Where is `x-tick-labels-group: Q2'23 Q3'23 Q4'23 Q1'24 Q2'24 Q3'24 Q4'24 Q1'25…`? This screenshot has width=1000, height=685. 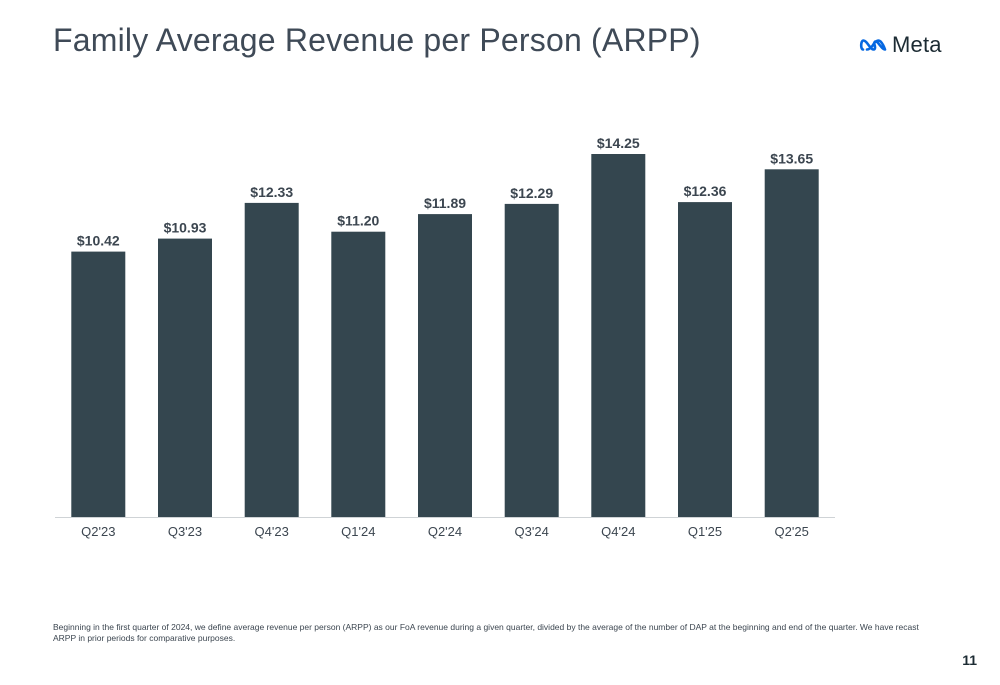
x-tick-labels-group: Q2'23 Q3'23 Q4'23 Q1'24 Q2'24 Q3'24 Q4'24 Q1'25… is located at coordinates (445, 531).